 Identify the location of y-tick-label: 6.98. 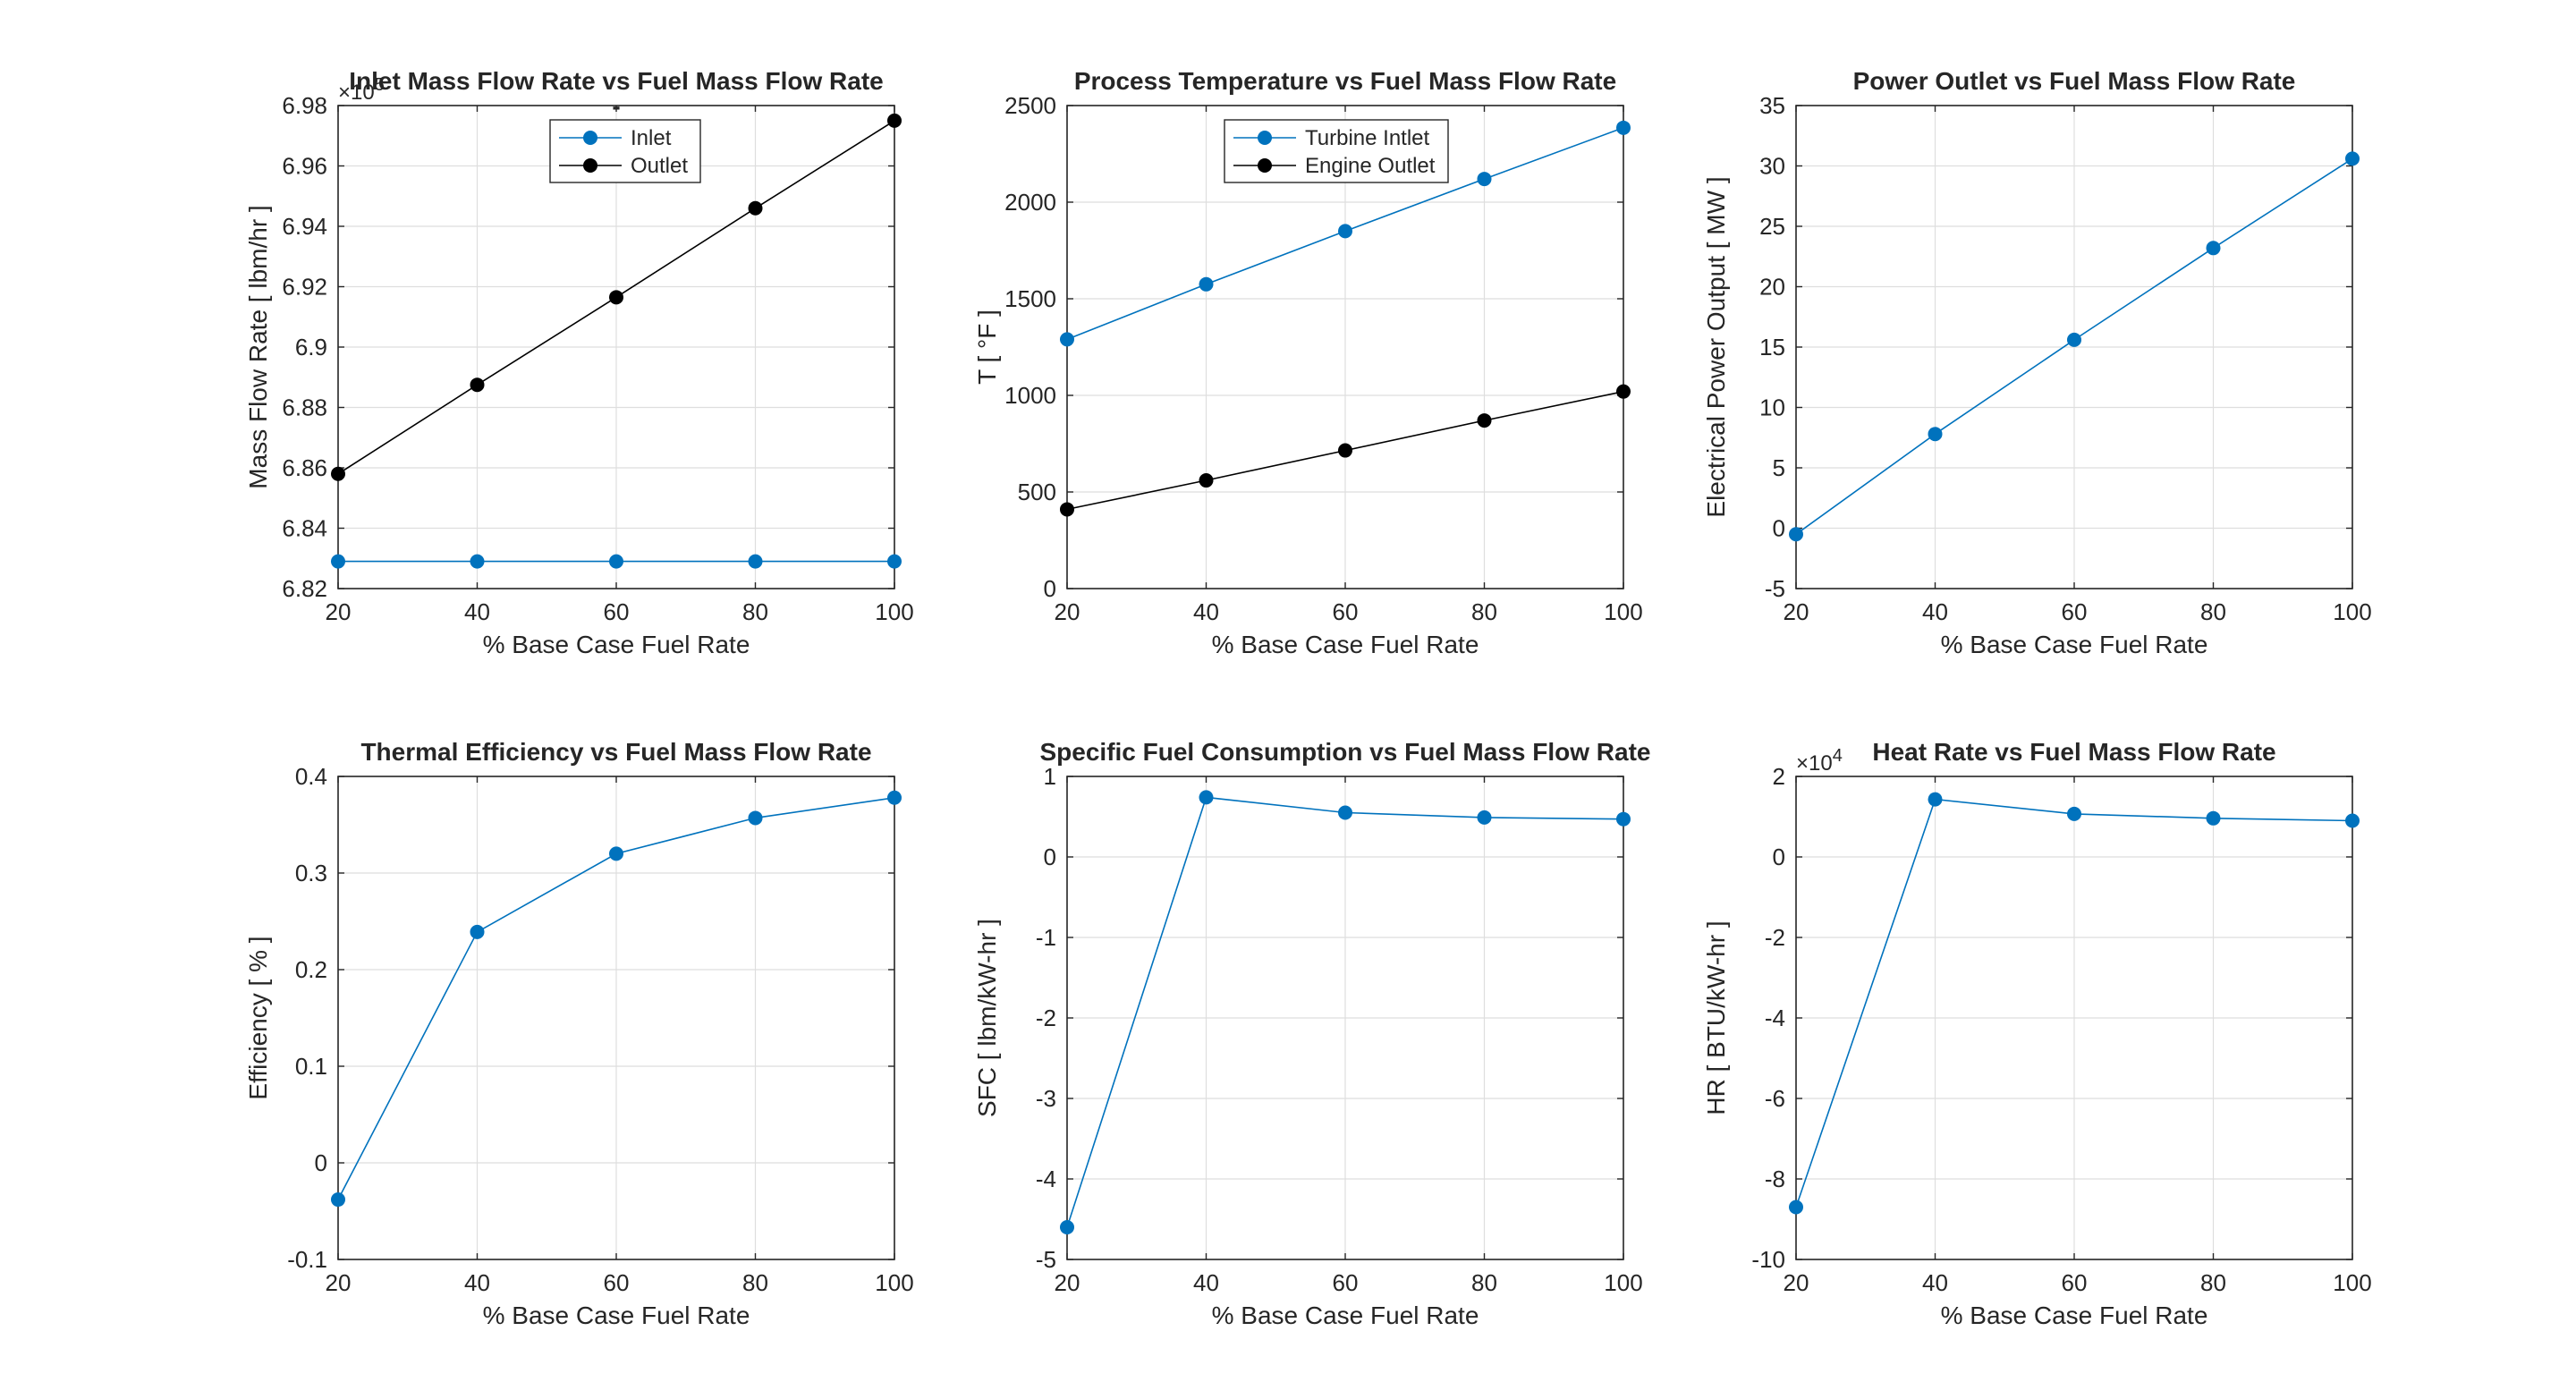
(304, 105).